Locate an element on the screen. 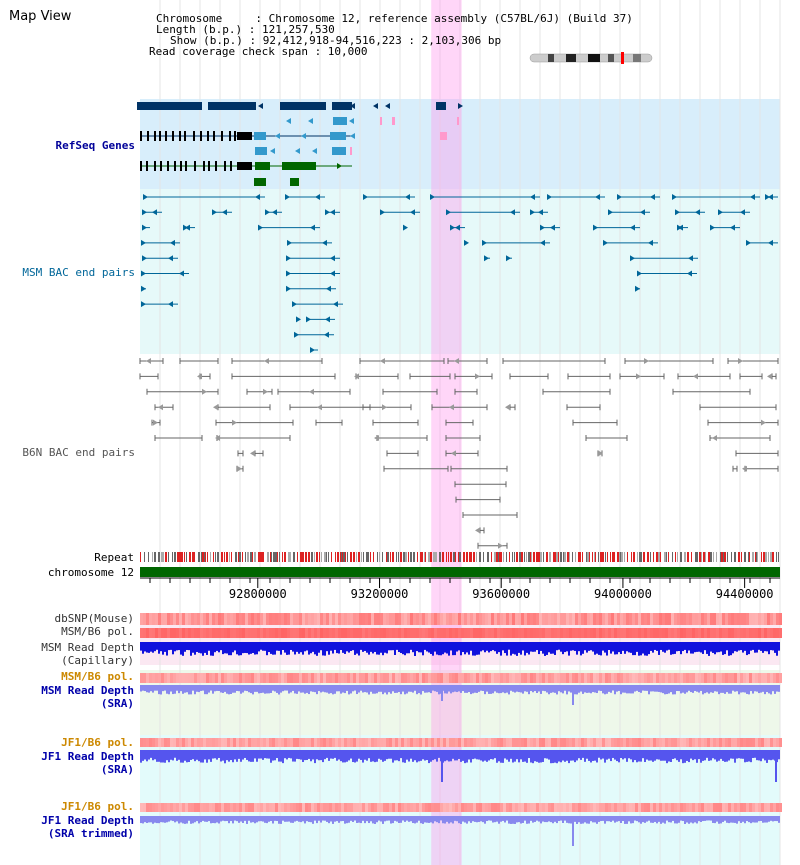 This screenshot has height=865, width=800. refseq-gene-row is located at coordinates (303, 151).